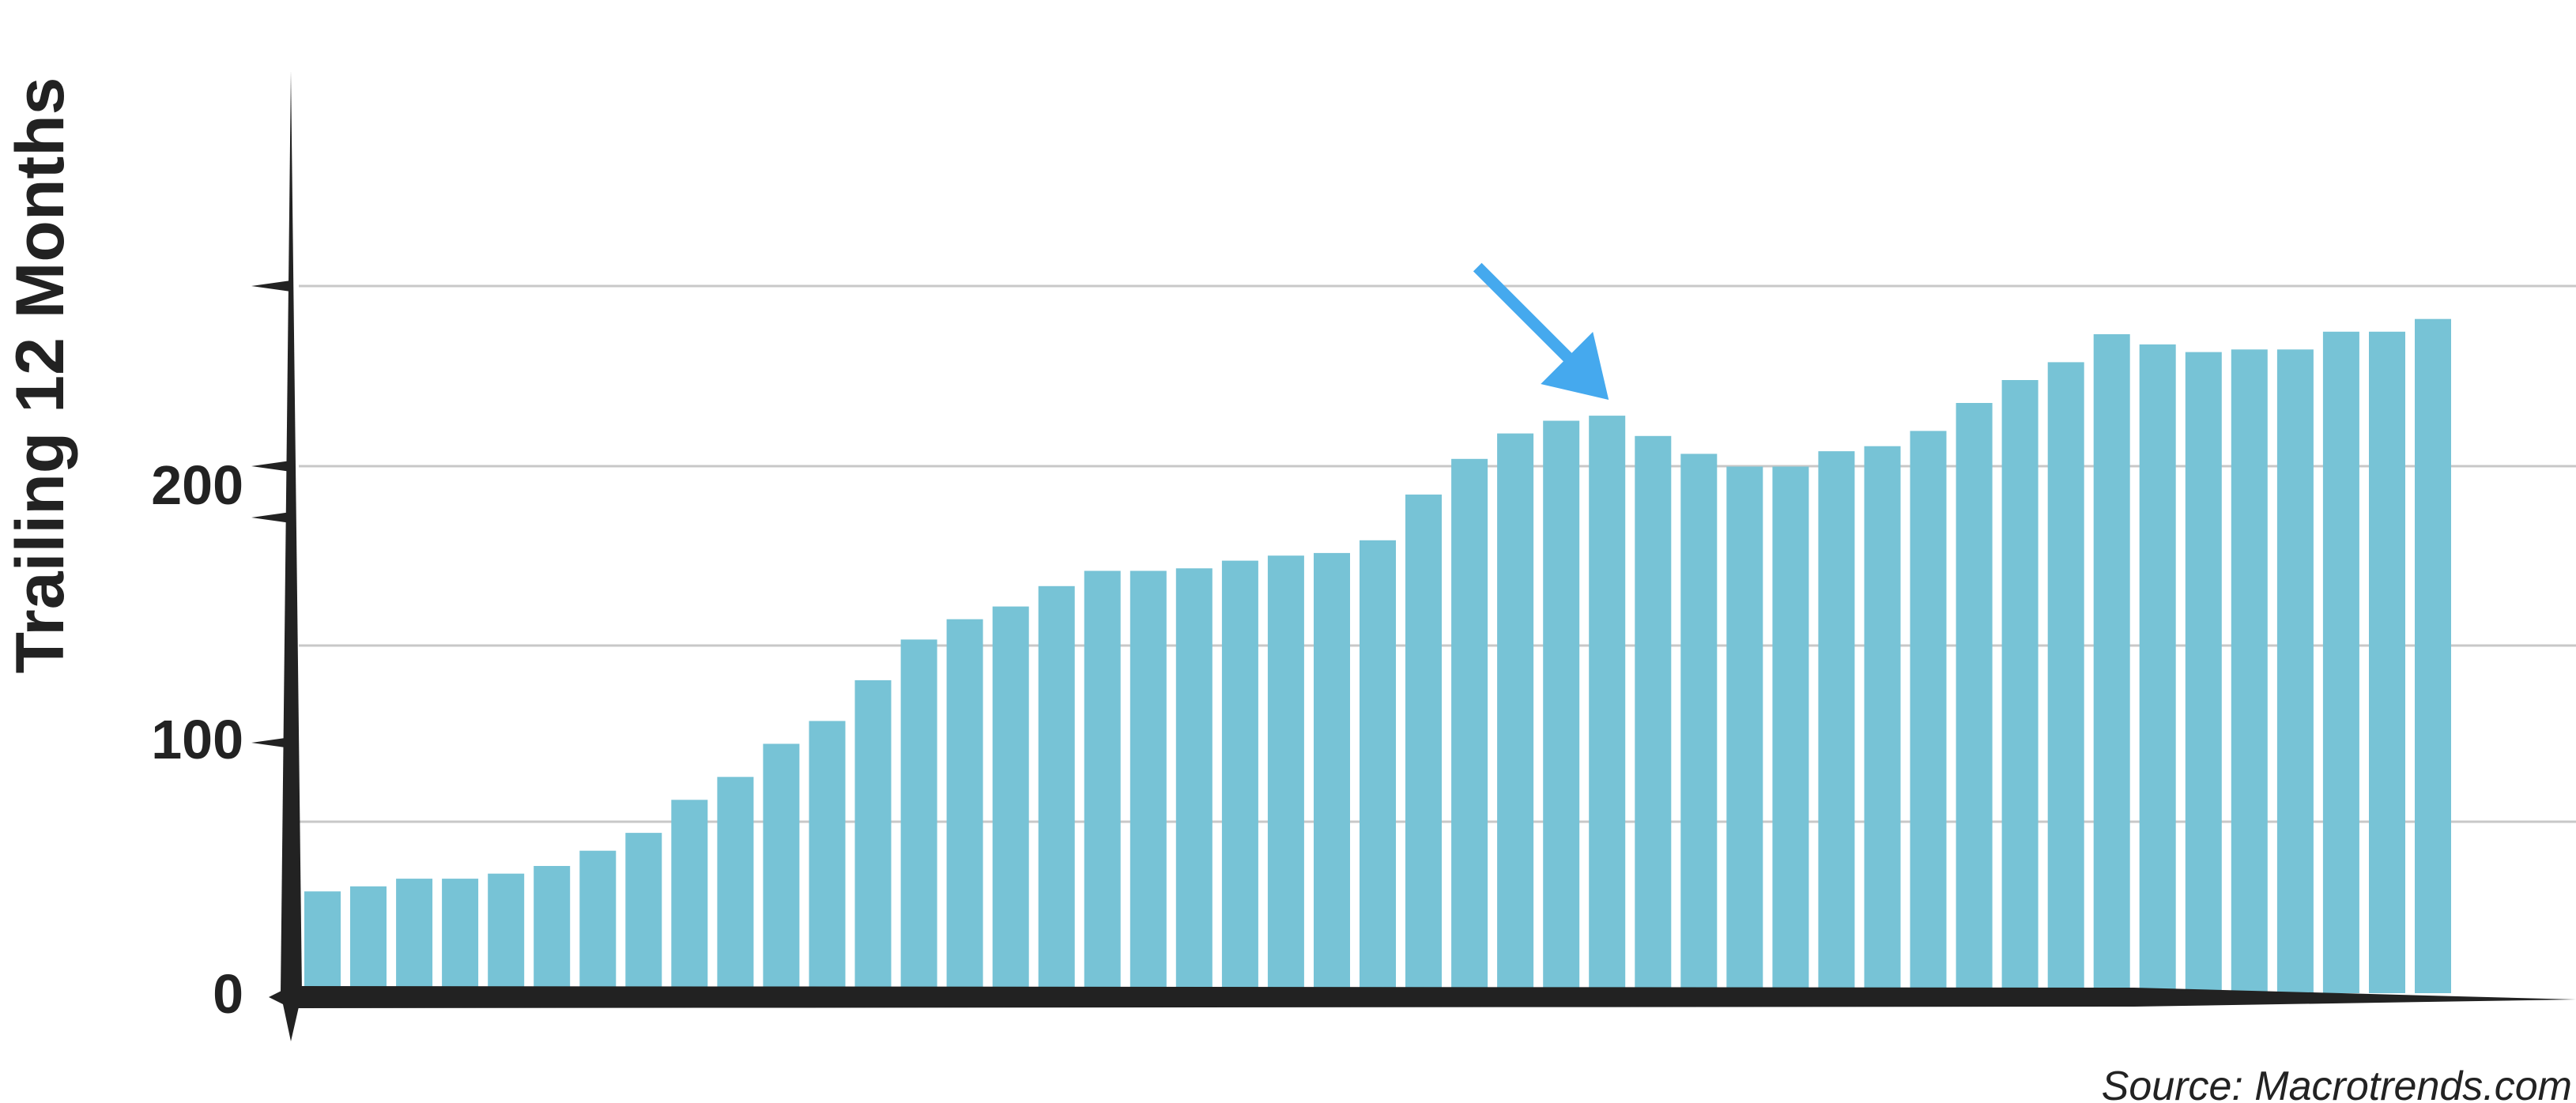  What do you see at coordinates (40, 376) in the screenshot?
I see `y-axis-label: Trailing 12 Months` at bounding box center [40, 376].